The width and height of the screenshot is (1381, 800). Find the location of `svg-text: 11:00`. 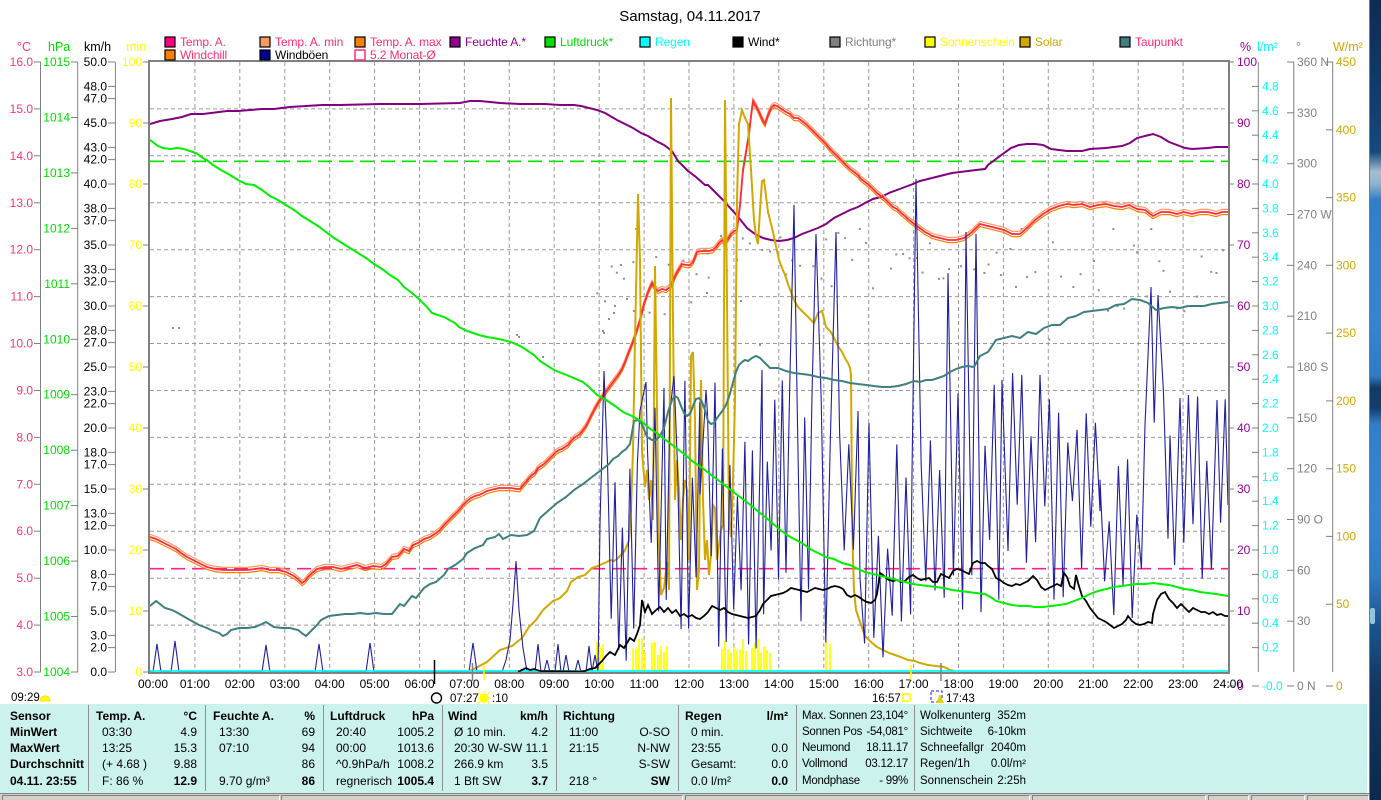

svg-text: 11:00 is located at coordinates (644, 684).